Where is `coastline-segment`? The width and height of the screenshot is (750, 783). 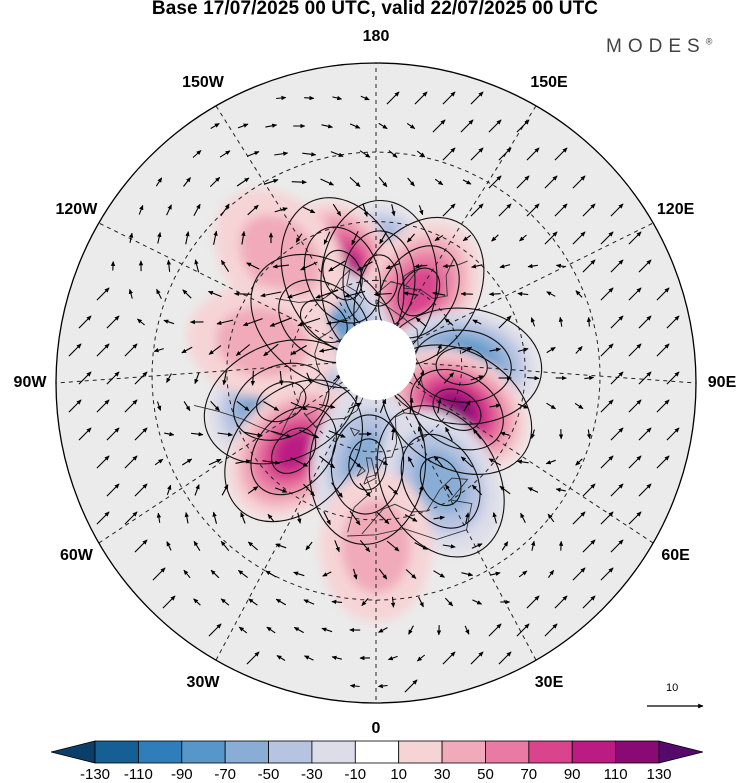 coastline-segment is located at coordinates (279, 366).